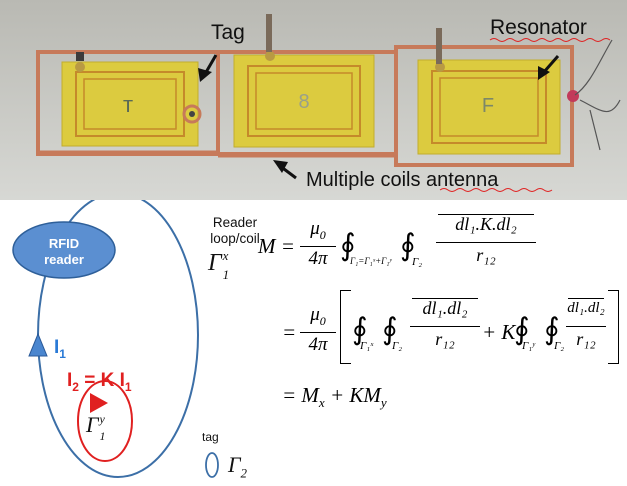 This screenshot has height=486, width=627. Describe the element at coordinates (318, 258) in the screenshot. I see `eq-four-pi: 4π` at that location.